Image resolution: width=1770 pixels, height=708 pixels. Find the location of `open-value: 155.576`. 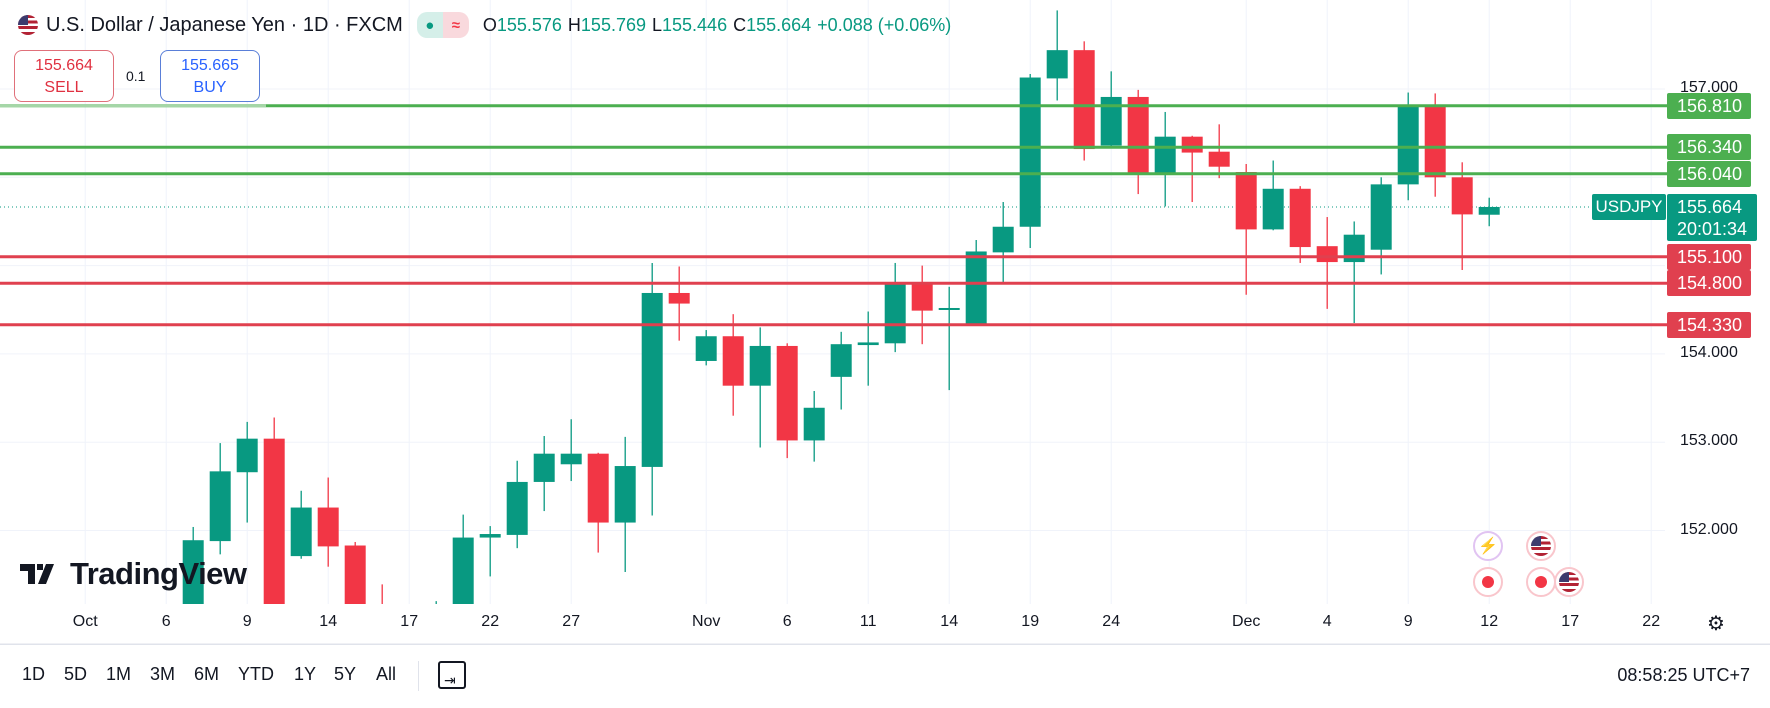

open-value: 155.576 is located at coordinates (529, 24).